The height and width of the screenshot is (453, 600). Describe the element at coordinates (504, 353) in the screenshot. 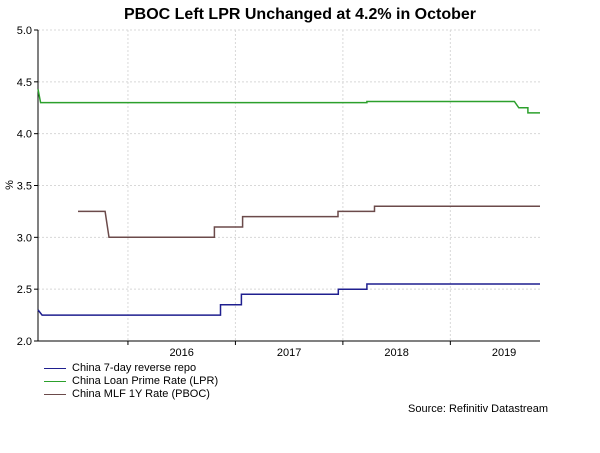

I see `x-tick-label: 2019` at that location.